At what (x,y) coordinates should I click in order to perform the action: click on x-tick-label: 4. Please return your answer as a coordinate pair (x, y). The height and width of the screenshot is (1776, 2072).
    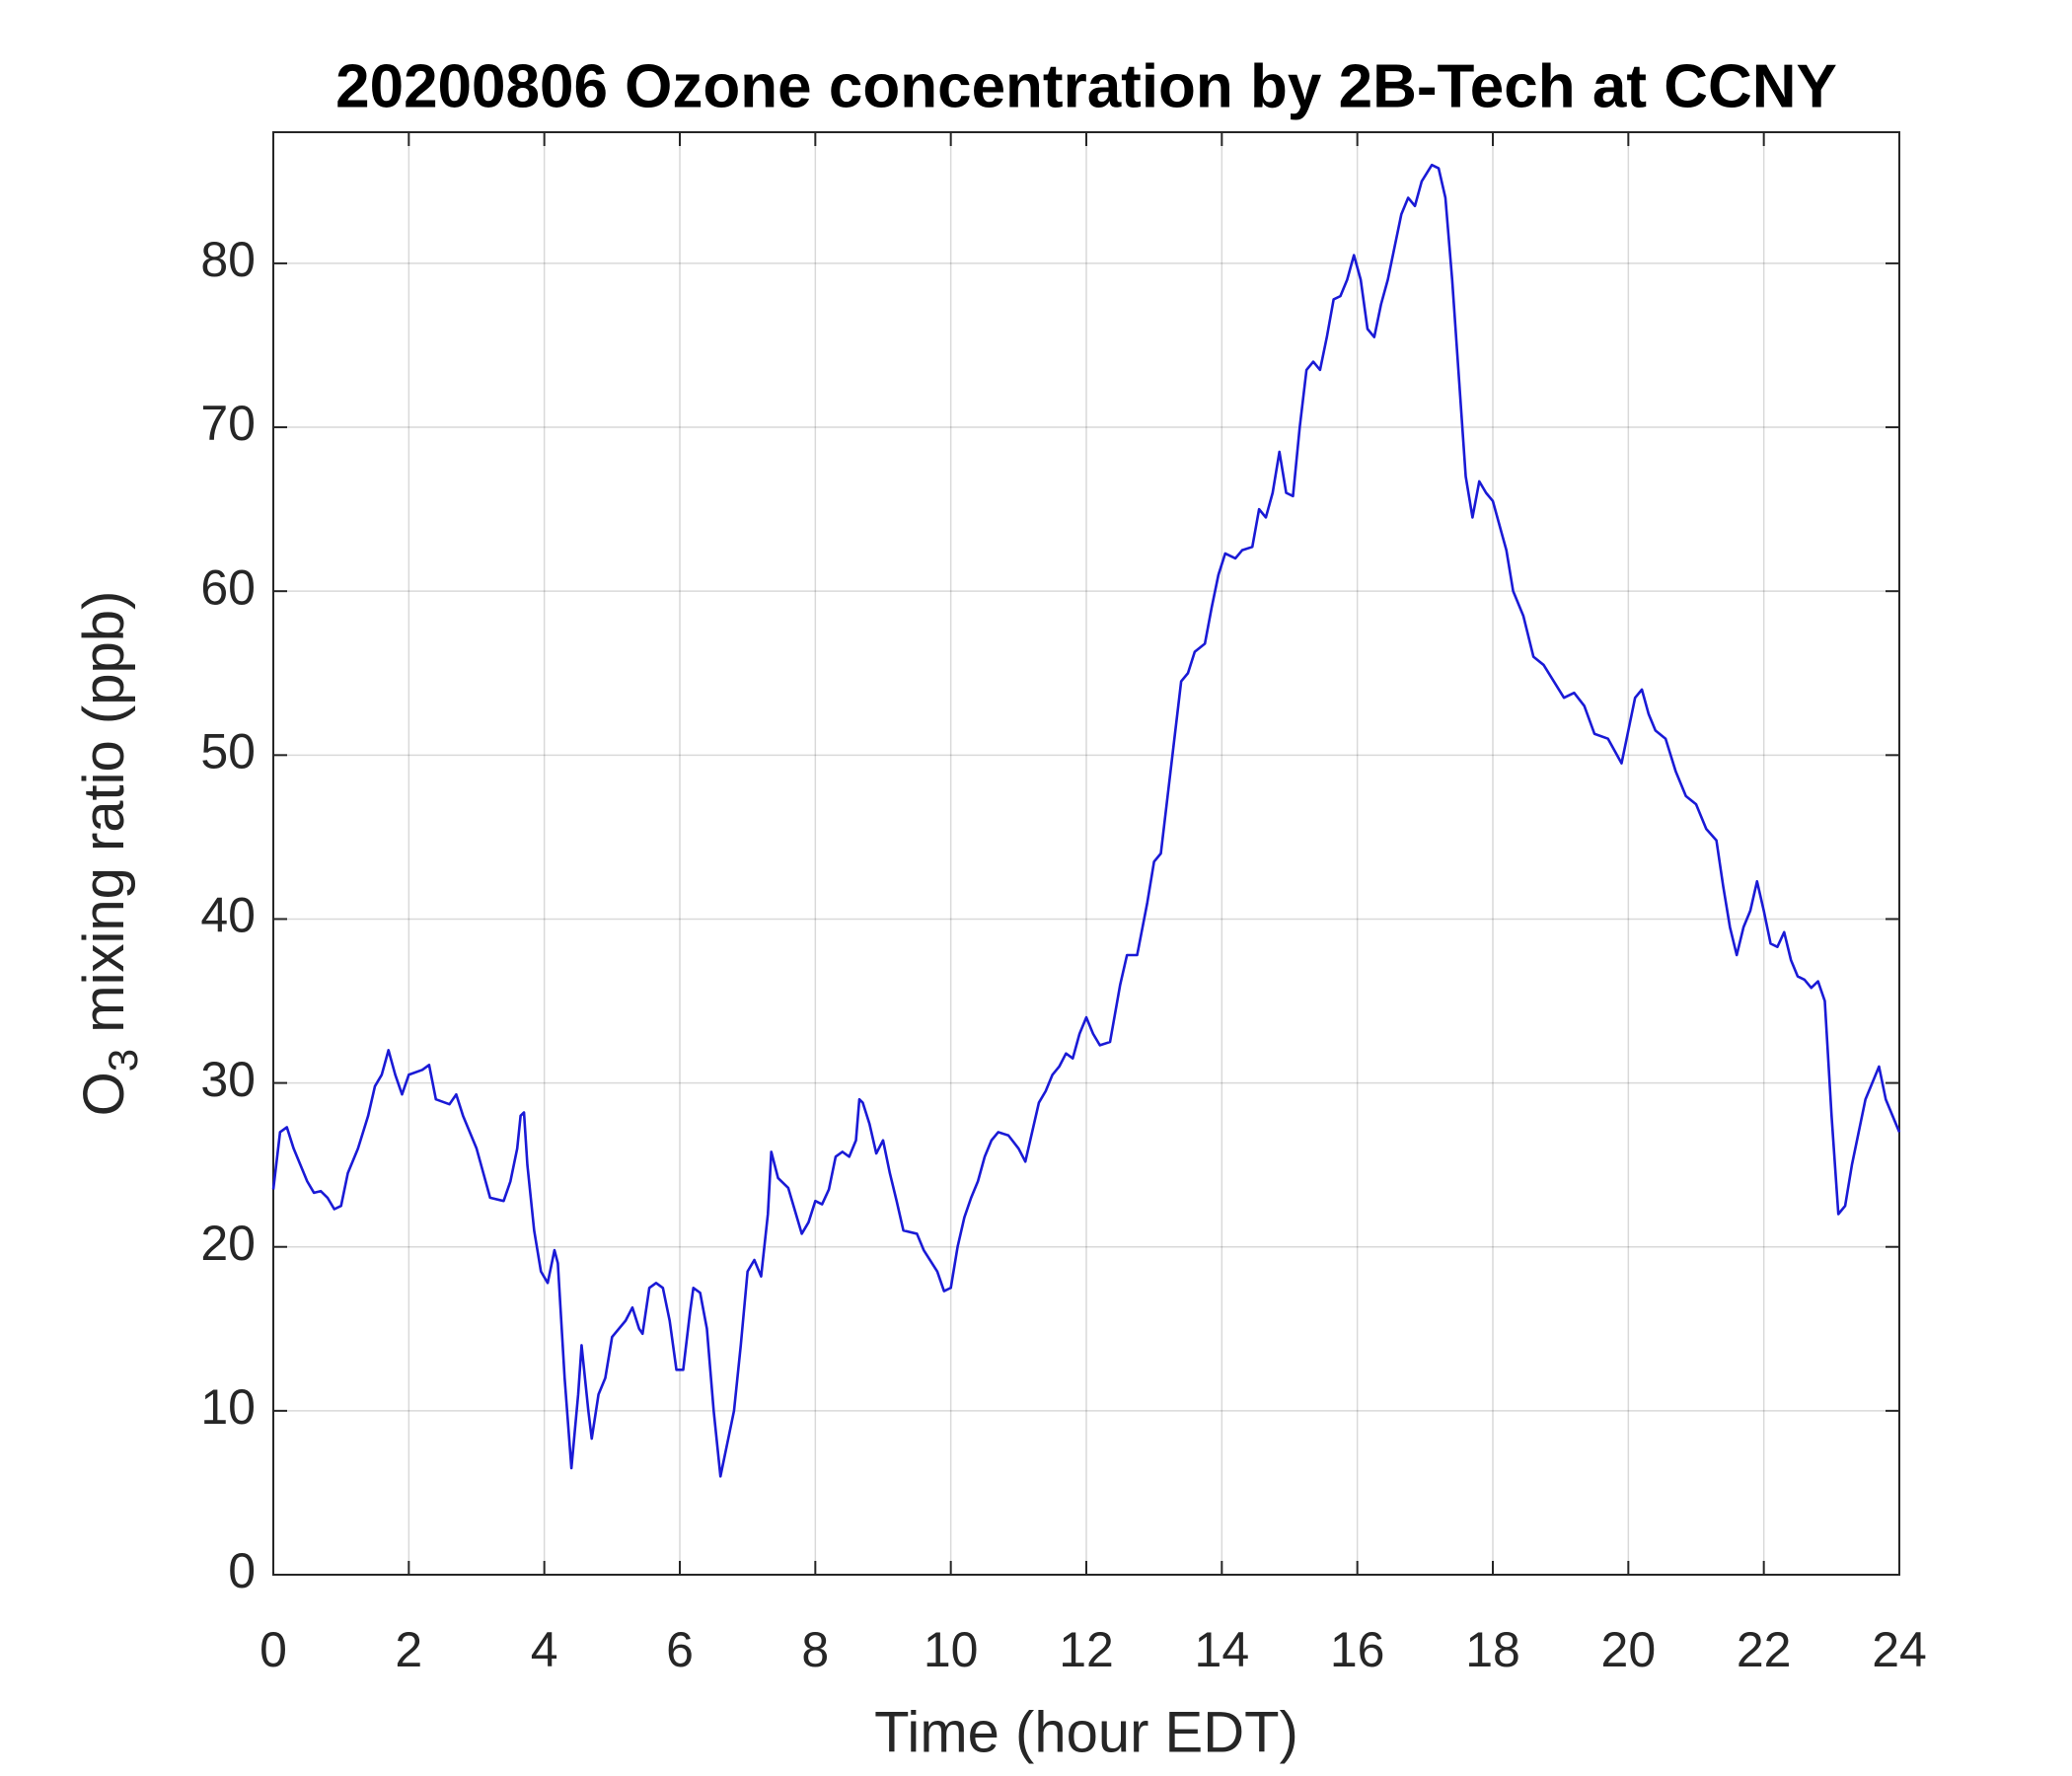
    Looking at the image, I should click on (544, 1650).